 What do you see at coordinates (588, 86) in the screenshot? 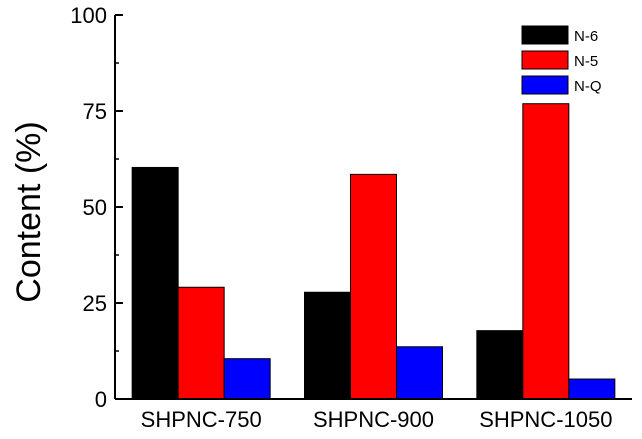
I see `legend-label-n-q: N-Q` at bounding box center [588, 86].